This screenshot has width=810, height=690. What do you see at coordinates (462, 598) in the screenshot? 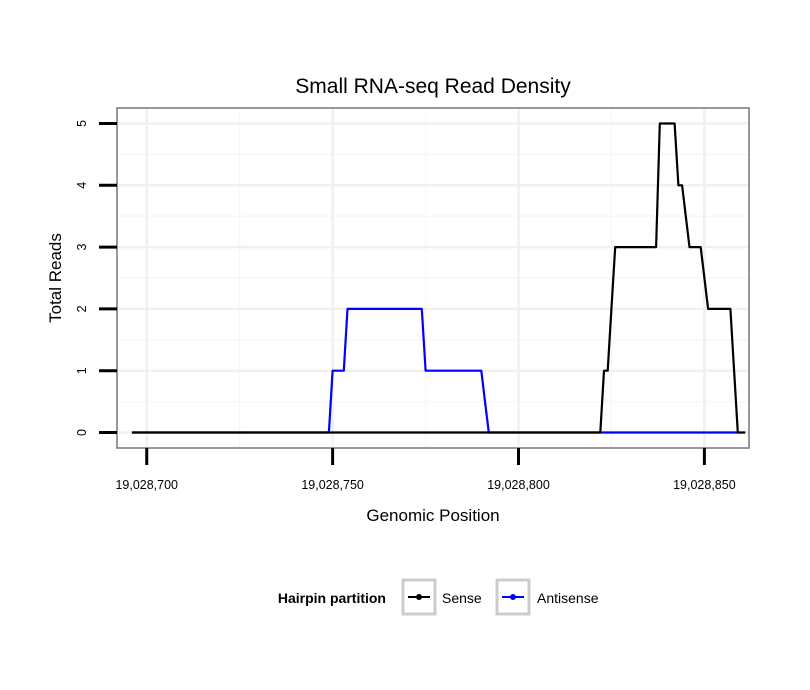
I see `legend-label-sense: Sense` at bounding box center [462, 598].